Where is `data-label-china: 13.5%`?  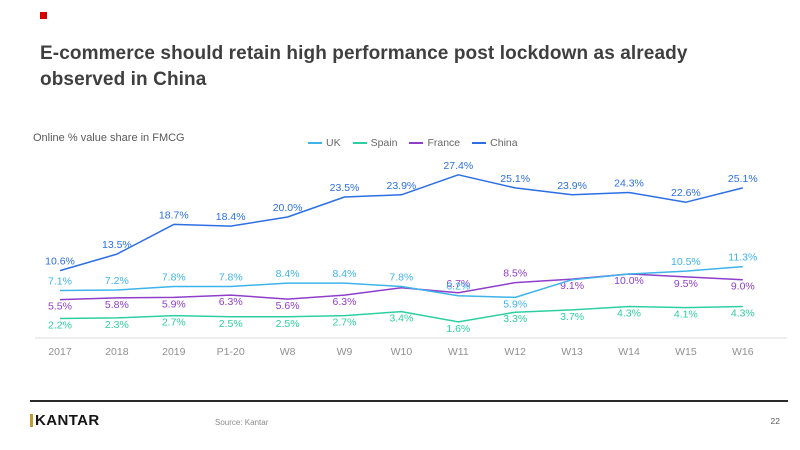
data-label-china: 13.5% is located at coordinates (117, 245).